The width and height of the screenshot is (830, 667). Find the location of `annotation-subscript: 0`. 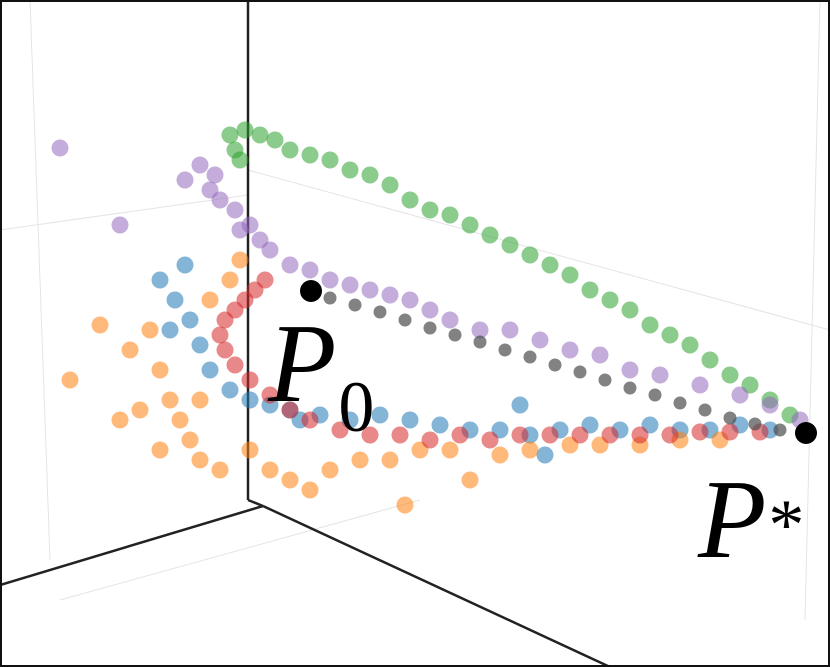

annotation-subscript: 0 is located at coordinates (356, 407).